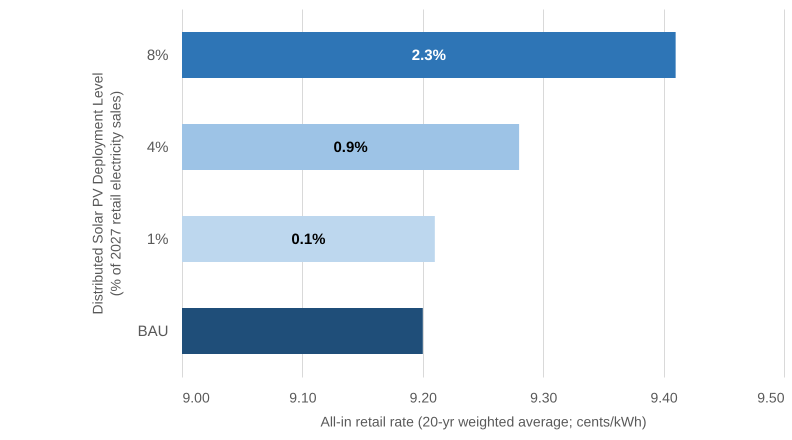  What do you see at coordinates (483, 422) in the screenshot?
I see `x-axis-title: All-in retail rate (20-yr weighted average; cents/kWh)` at bounding box center [483, 422].